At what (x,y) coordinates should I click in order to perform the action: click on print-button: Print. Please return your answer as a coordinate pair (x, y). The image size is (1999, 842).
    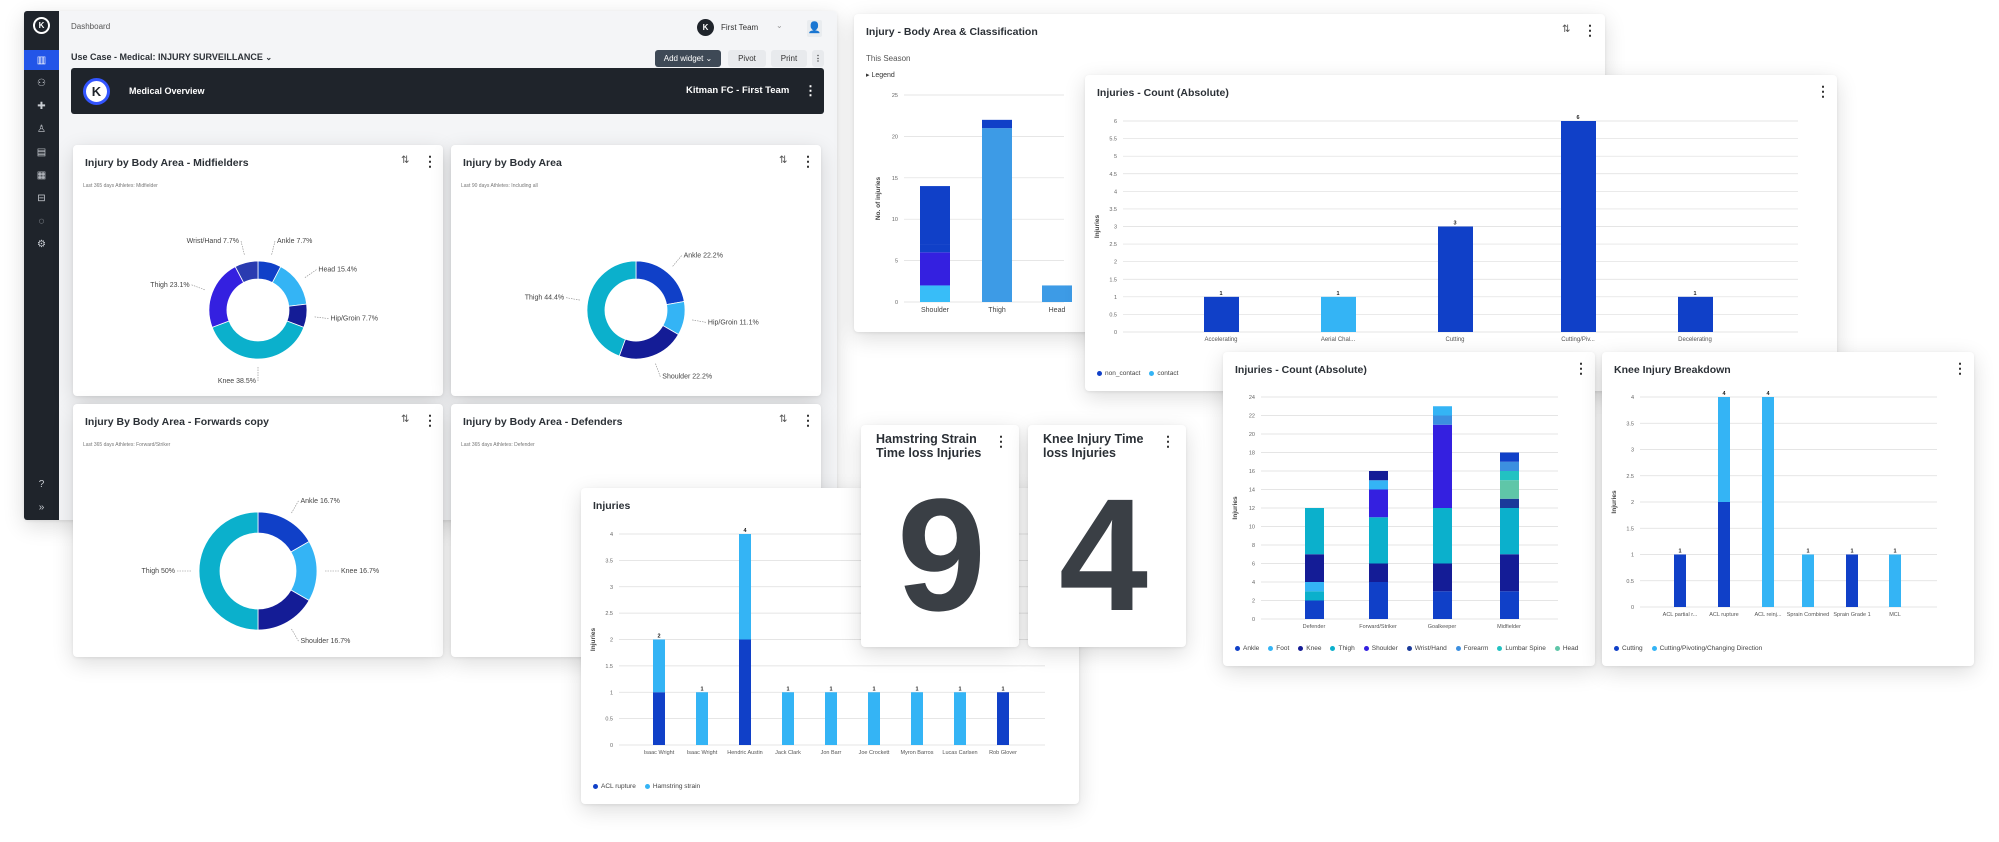
    Looking at the image, I should click on (789, 58).